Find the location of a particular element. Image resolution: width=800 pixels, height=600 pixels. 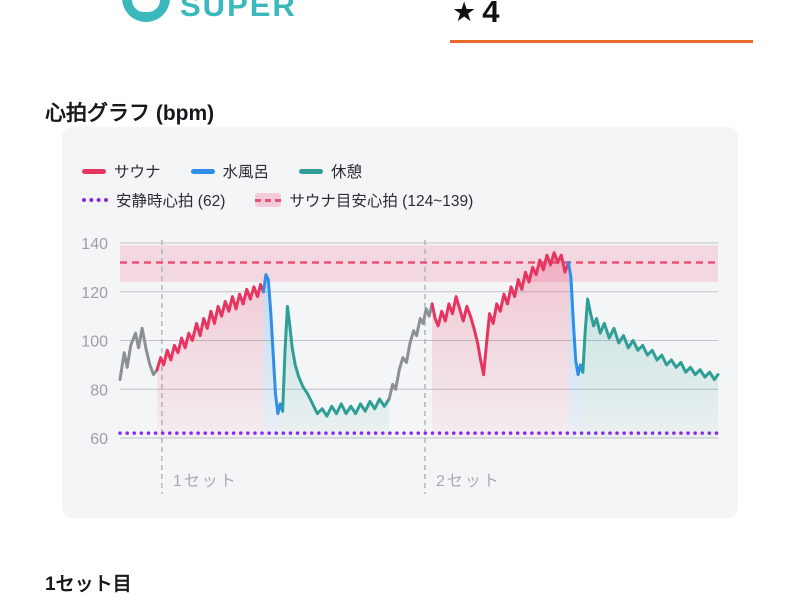

svg-text: 80 is located at coordinates (99, 390).